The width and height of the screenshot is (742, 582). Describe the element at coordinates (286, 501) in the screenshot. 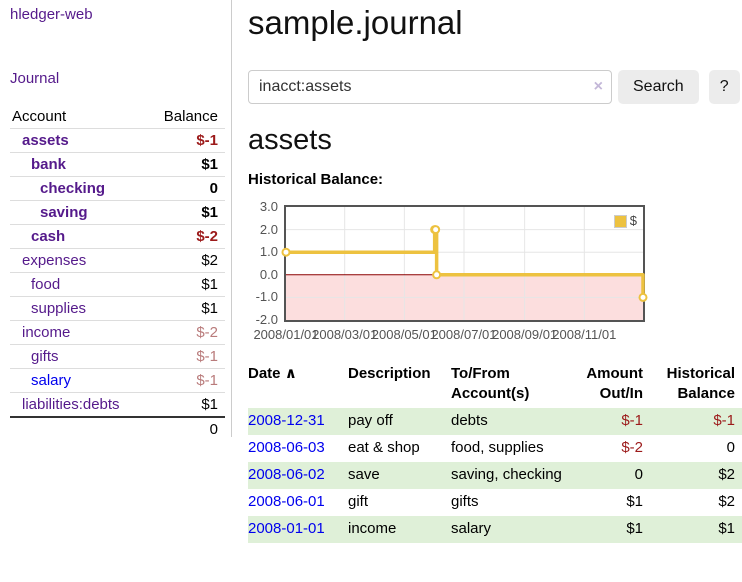

I see `transaction-date-link: 2008-06-01` at that location.